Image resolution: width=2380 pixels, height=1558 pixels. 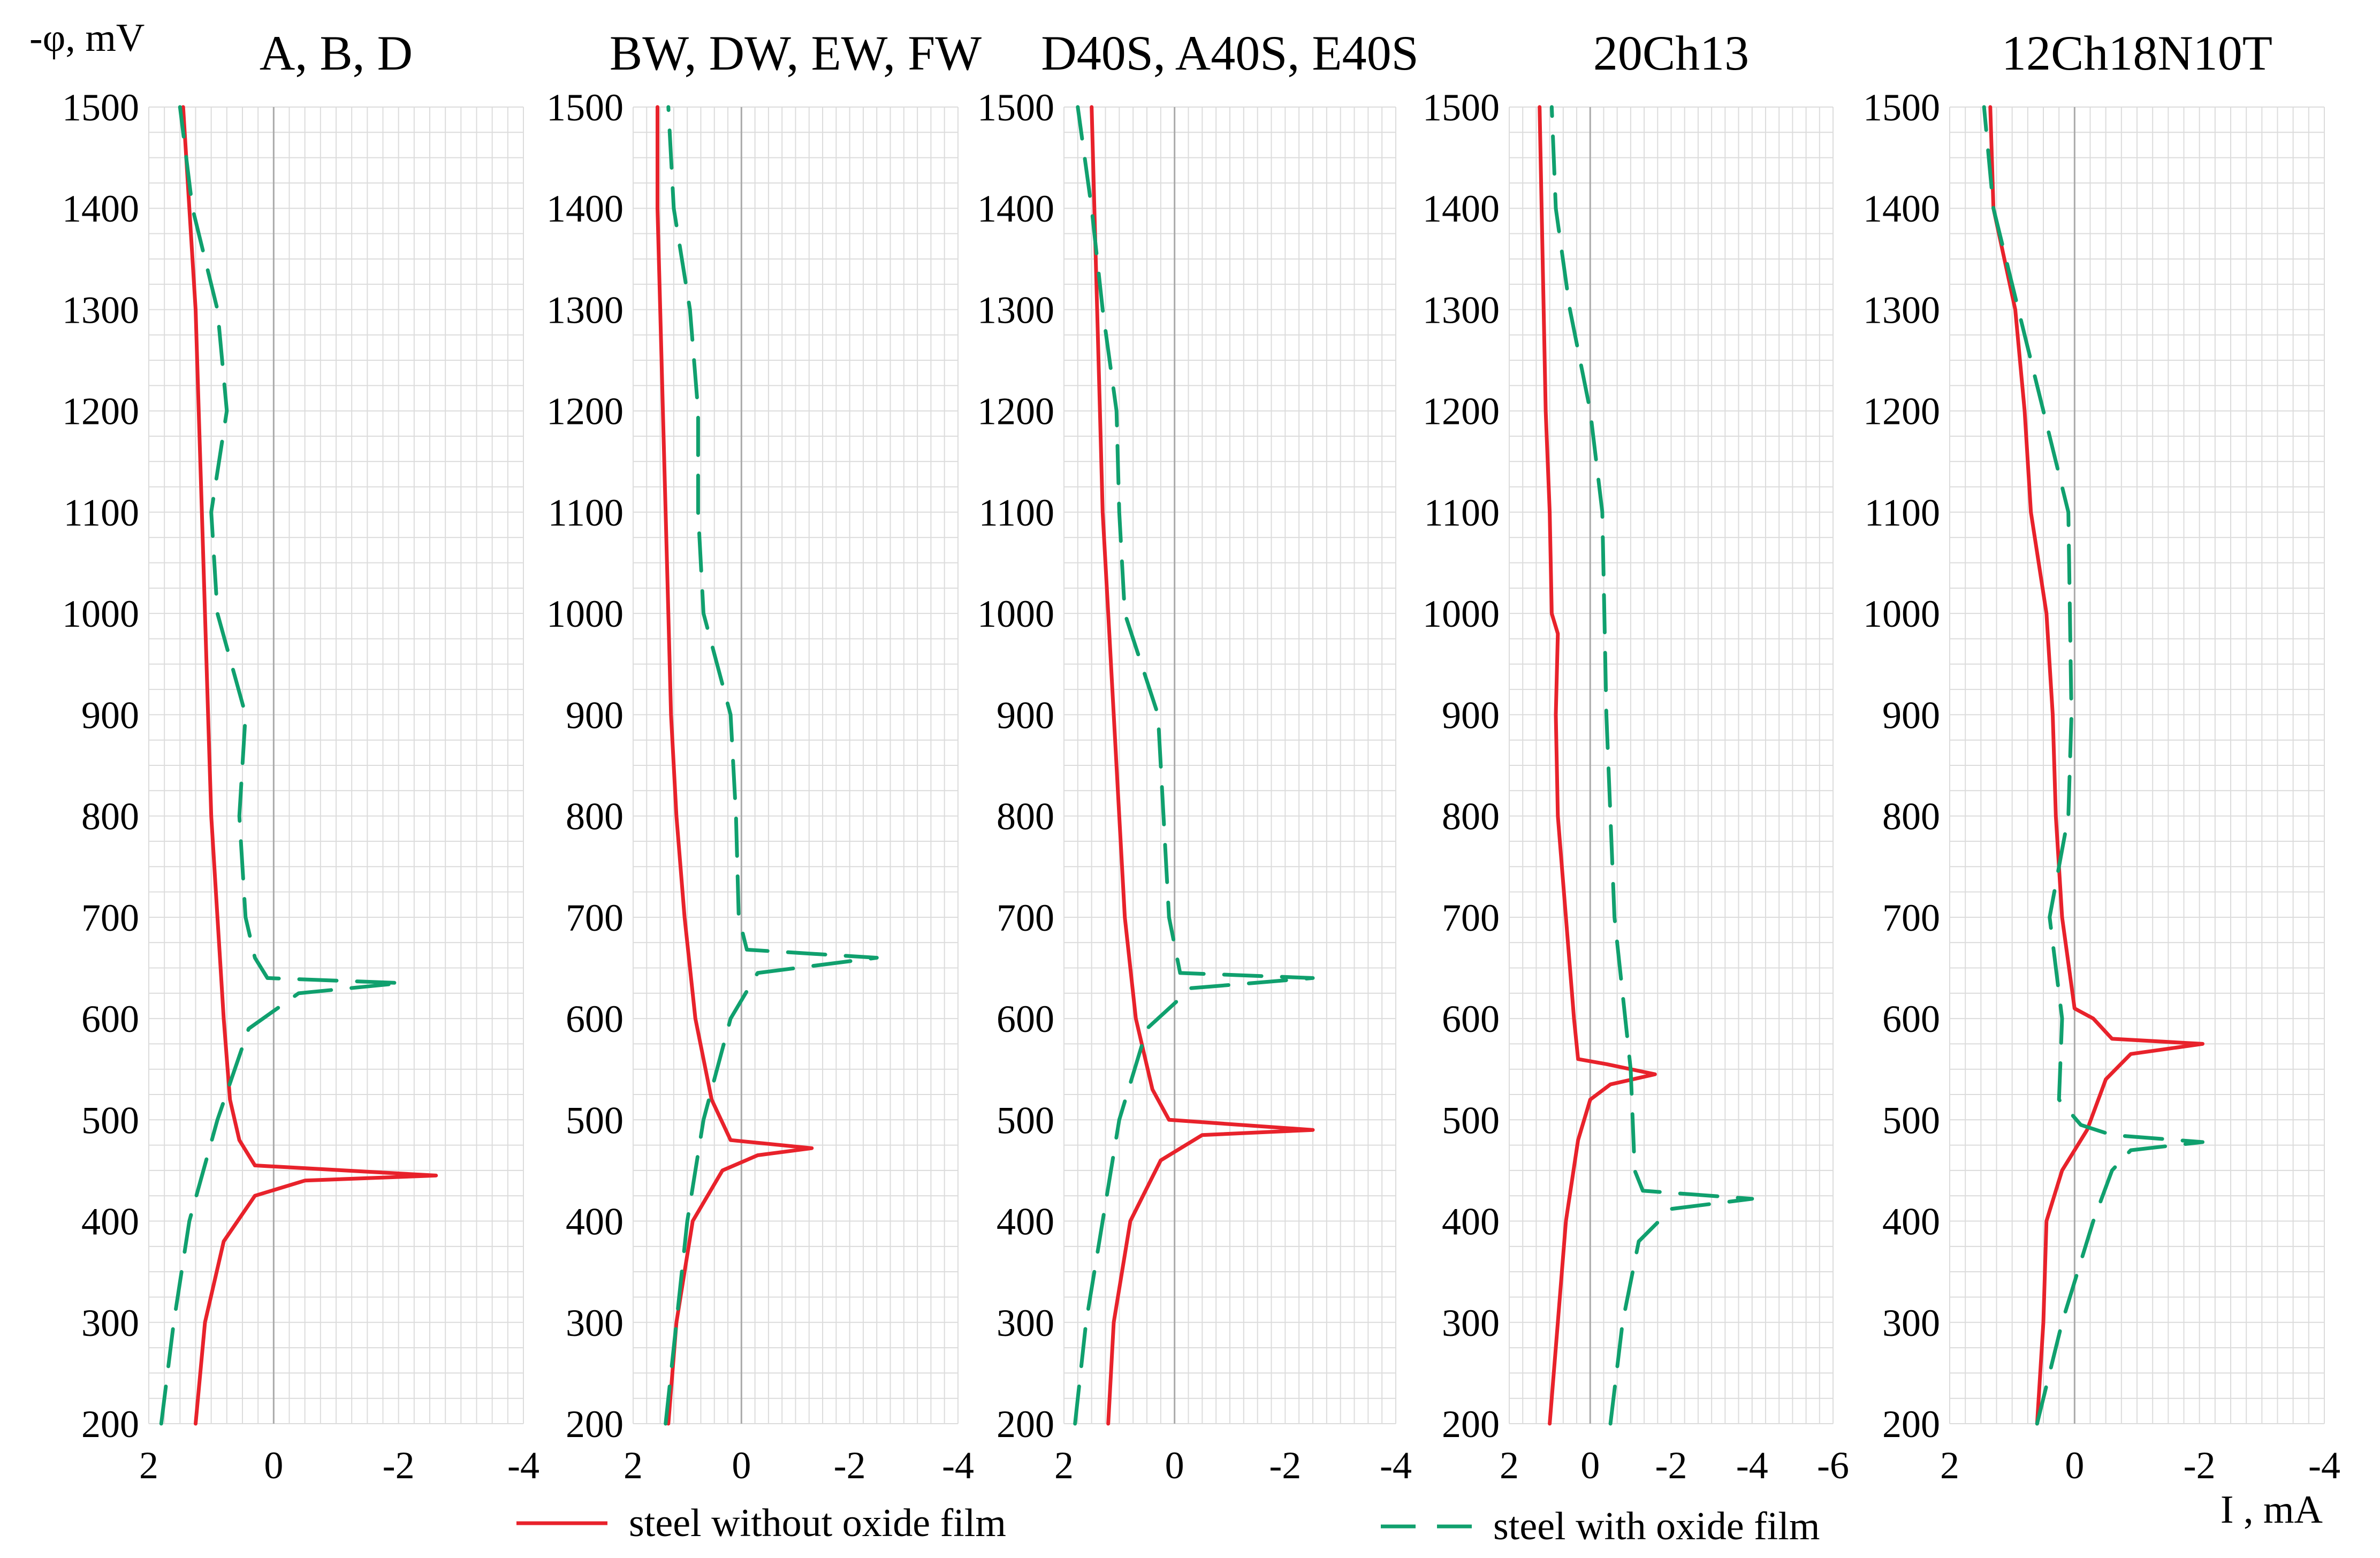 I want to click on x-axis-label: I , mA, so click(x=2272, y=1510).